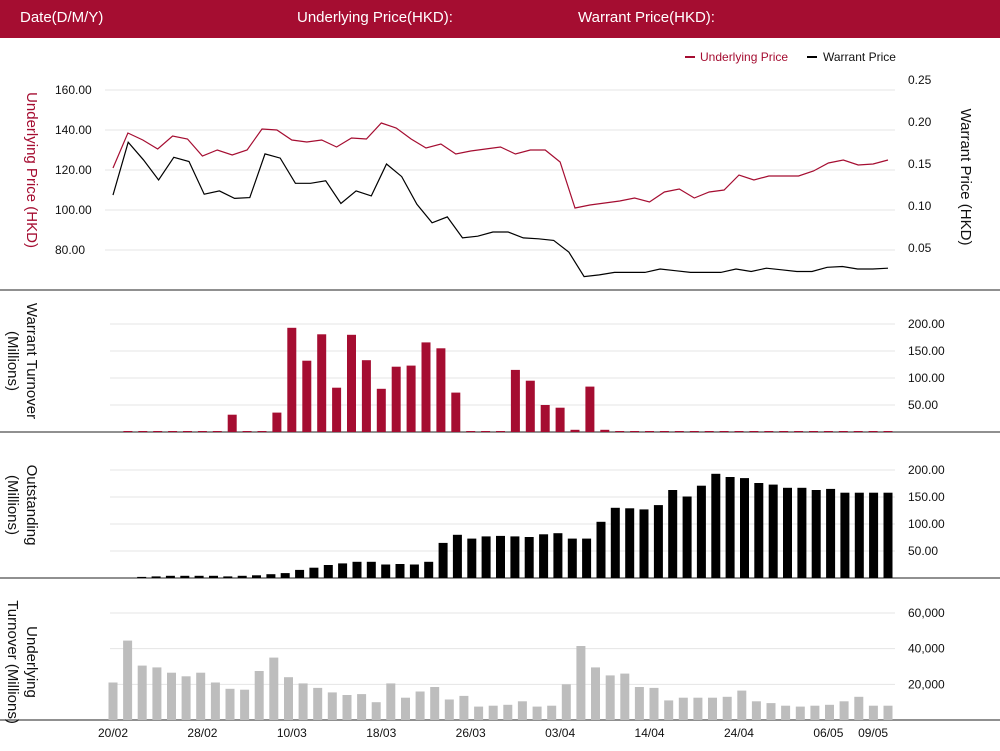  I want to click on x-tick-label: 28/02, so click(202, 733).